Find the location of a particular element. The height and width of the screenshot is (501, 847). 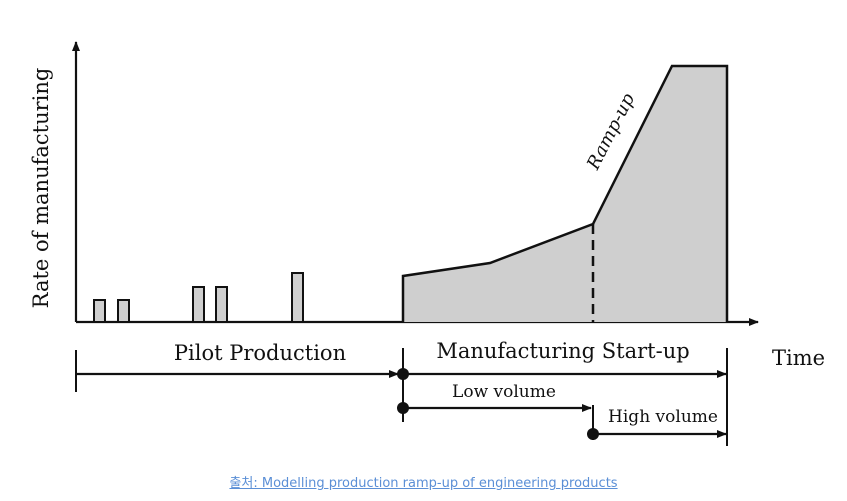

startup-label: Manufacturing Start-up is located at coordinates (562, 351).